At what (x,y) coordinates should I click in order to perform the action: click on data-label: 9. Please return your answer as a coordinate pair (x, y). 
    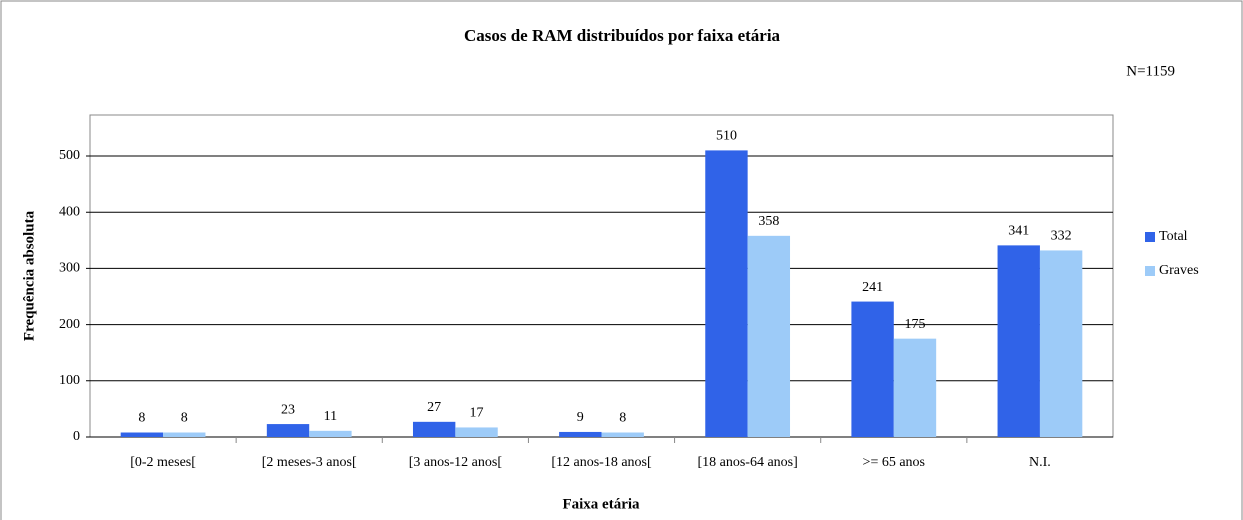
    Looking at the image, I should click on (580, 417).